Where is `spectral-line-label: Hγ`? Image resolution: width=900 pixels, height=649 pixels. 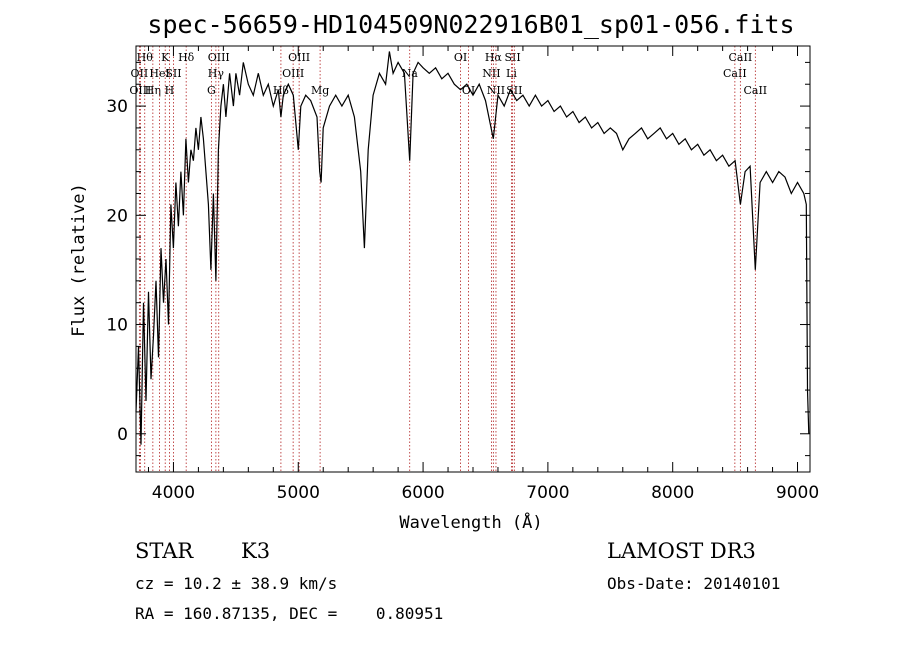 spectral-line-label: Hγ is located at coordinates (216, 73).